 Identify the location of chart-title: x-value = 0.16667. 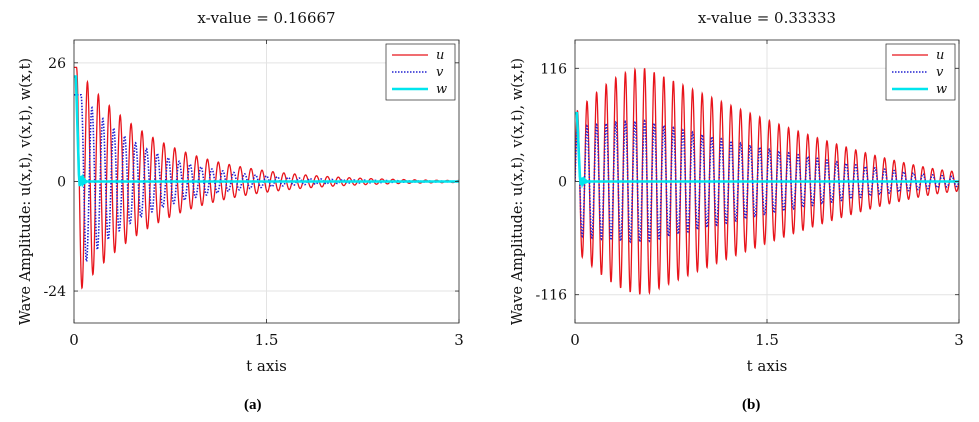
(266, 18).